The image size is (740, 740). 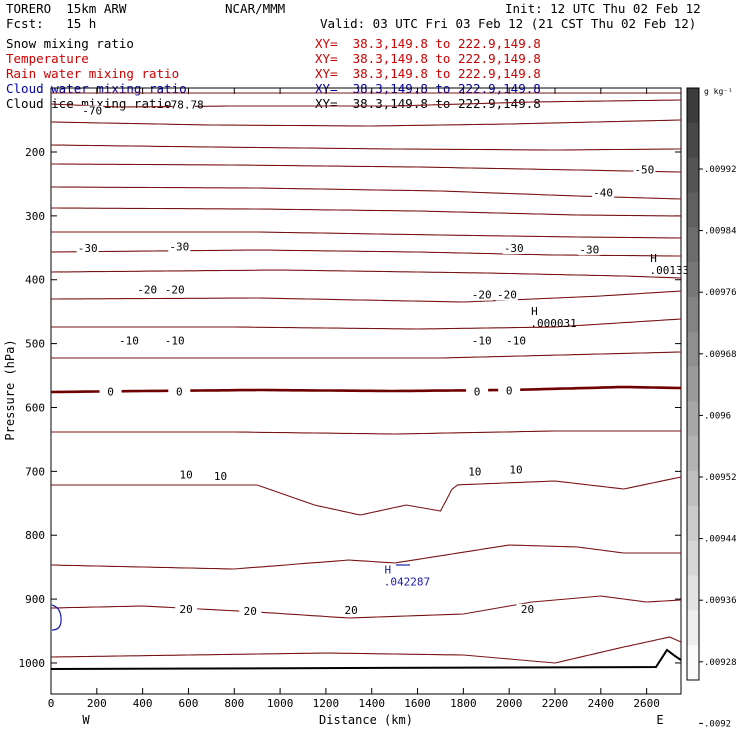 I want to click on init-time: Init: 12 UTC Thu 02 Feb 12, so click(x=603, y=8).